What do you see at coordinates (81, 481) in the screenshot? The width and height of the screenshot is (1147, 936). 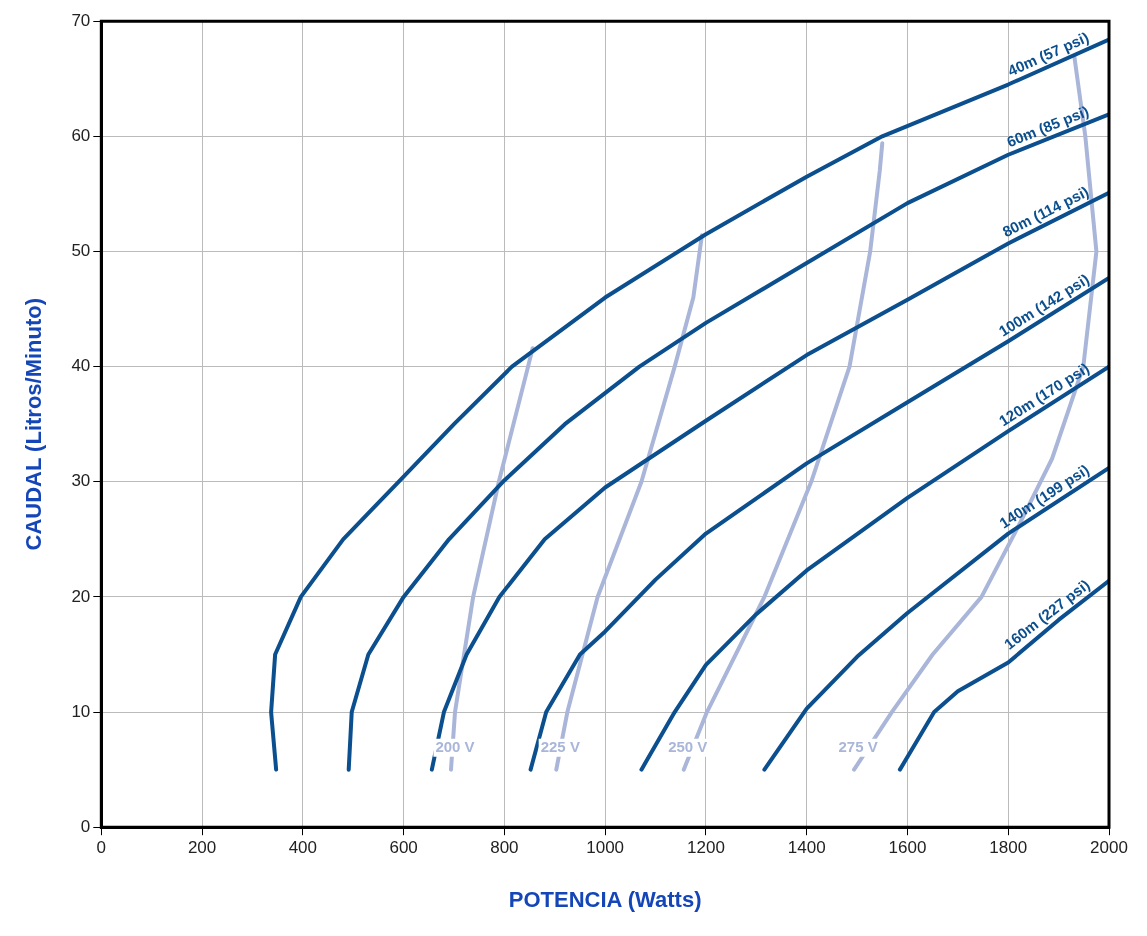 I see `y-tick-label: 30` at bounding box center [81, 481].